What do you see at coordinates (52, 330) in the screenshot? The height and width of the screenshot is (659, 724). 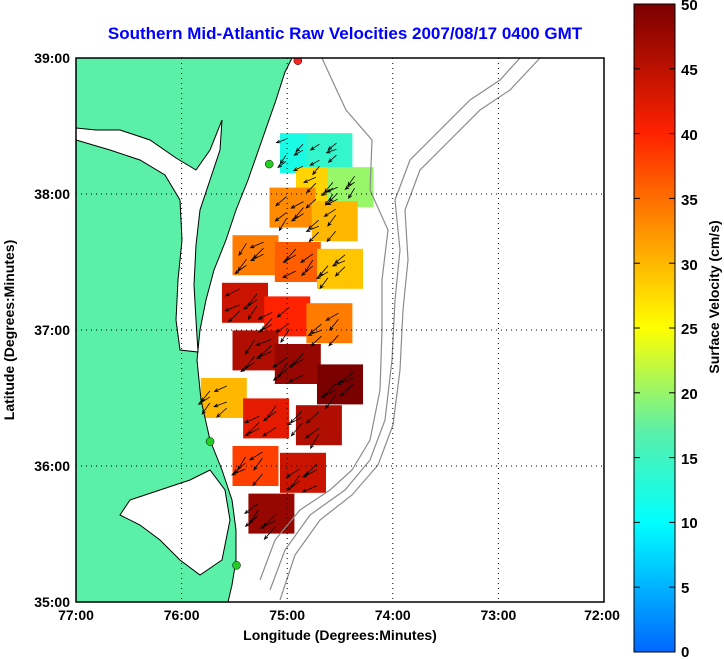 I see `y-tick-label: 37:00` at bounding box center [52, 330].